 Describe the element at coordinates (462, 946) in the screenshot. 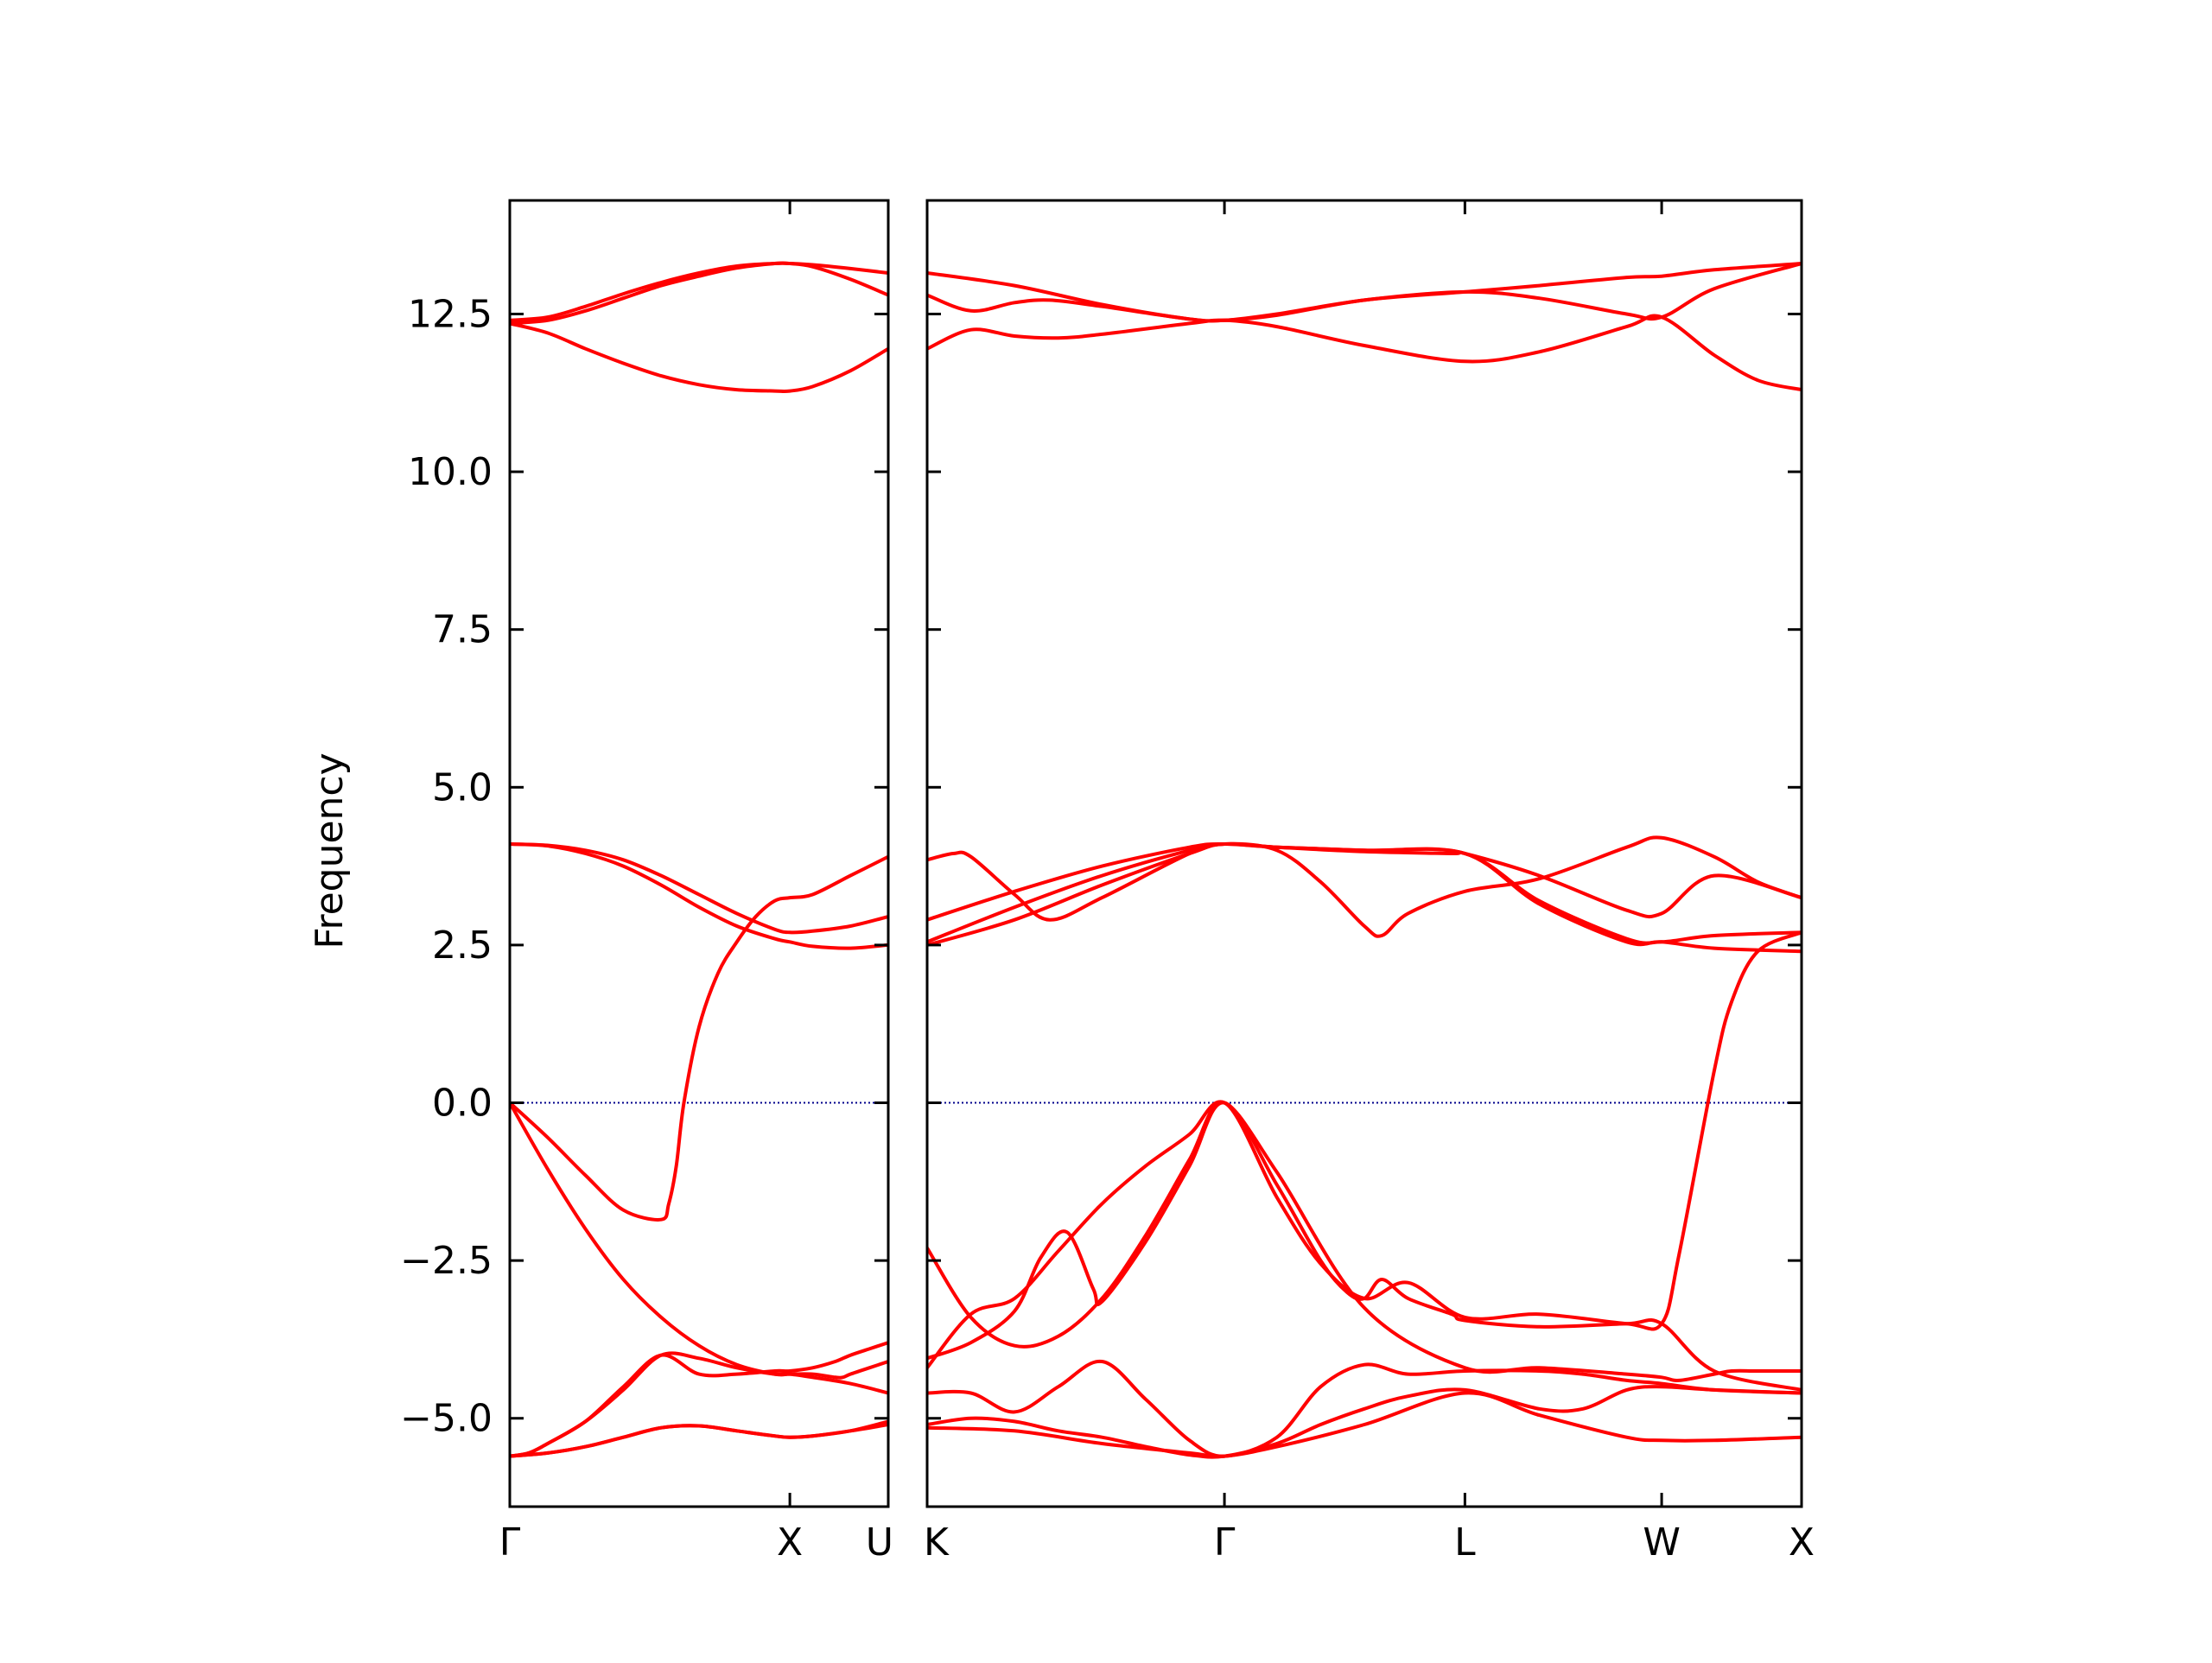

I see `y-tick-label: 2.5` at that location.